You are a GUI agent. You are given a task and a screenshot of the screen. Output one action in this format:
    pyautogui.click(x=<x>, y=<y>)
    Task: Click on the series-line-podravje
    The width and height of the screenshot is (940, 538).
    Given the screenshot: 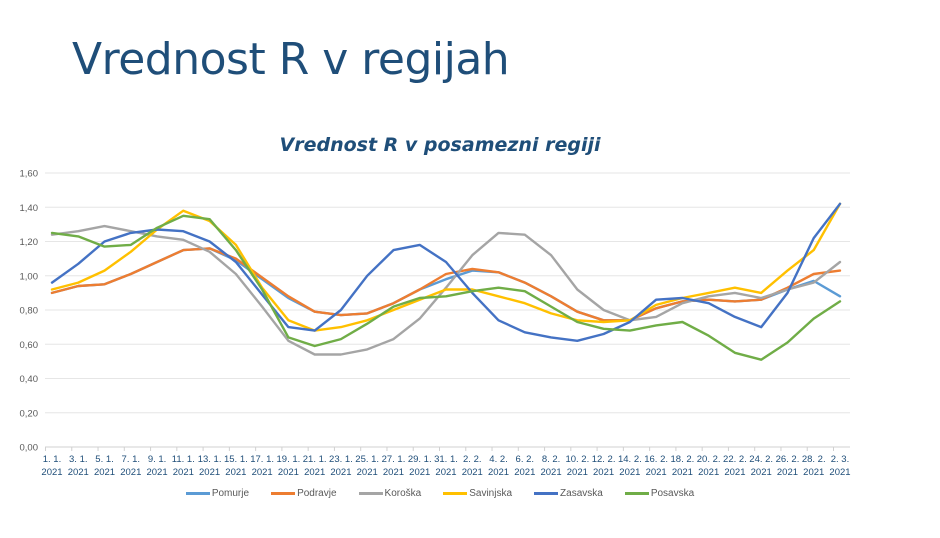 What is the action you would take?
    pyautogui.click(x=446, y=284)
    